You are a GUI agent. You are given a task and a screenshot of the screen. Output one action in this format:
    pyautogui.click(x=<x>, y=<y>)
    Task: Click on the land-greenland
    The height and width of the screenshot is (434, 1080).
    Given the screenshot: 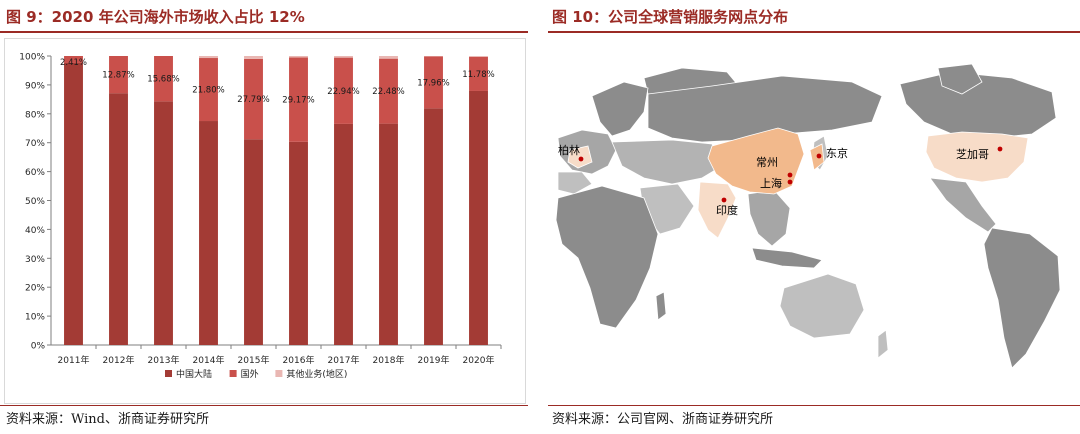 What is the action you would take?
    pyautogui.click(x=960, y=79)
    